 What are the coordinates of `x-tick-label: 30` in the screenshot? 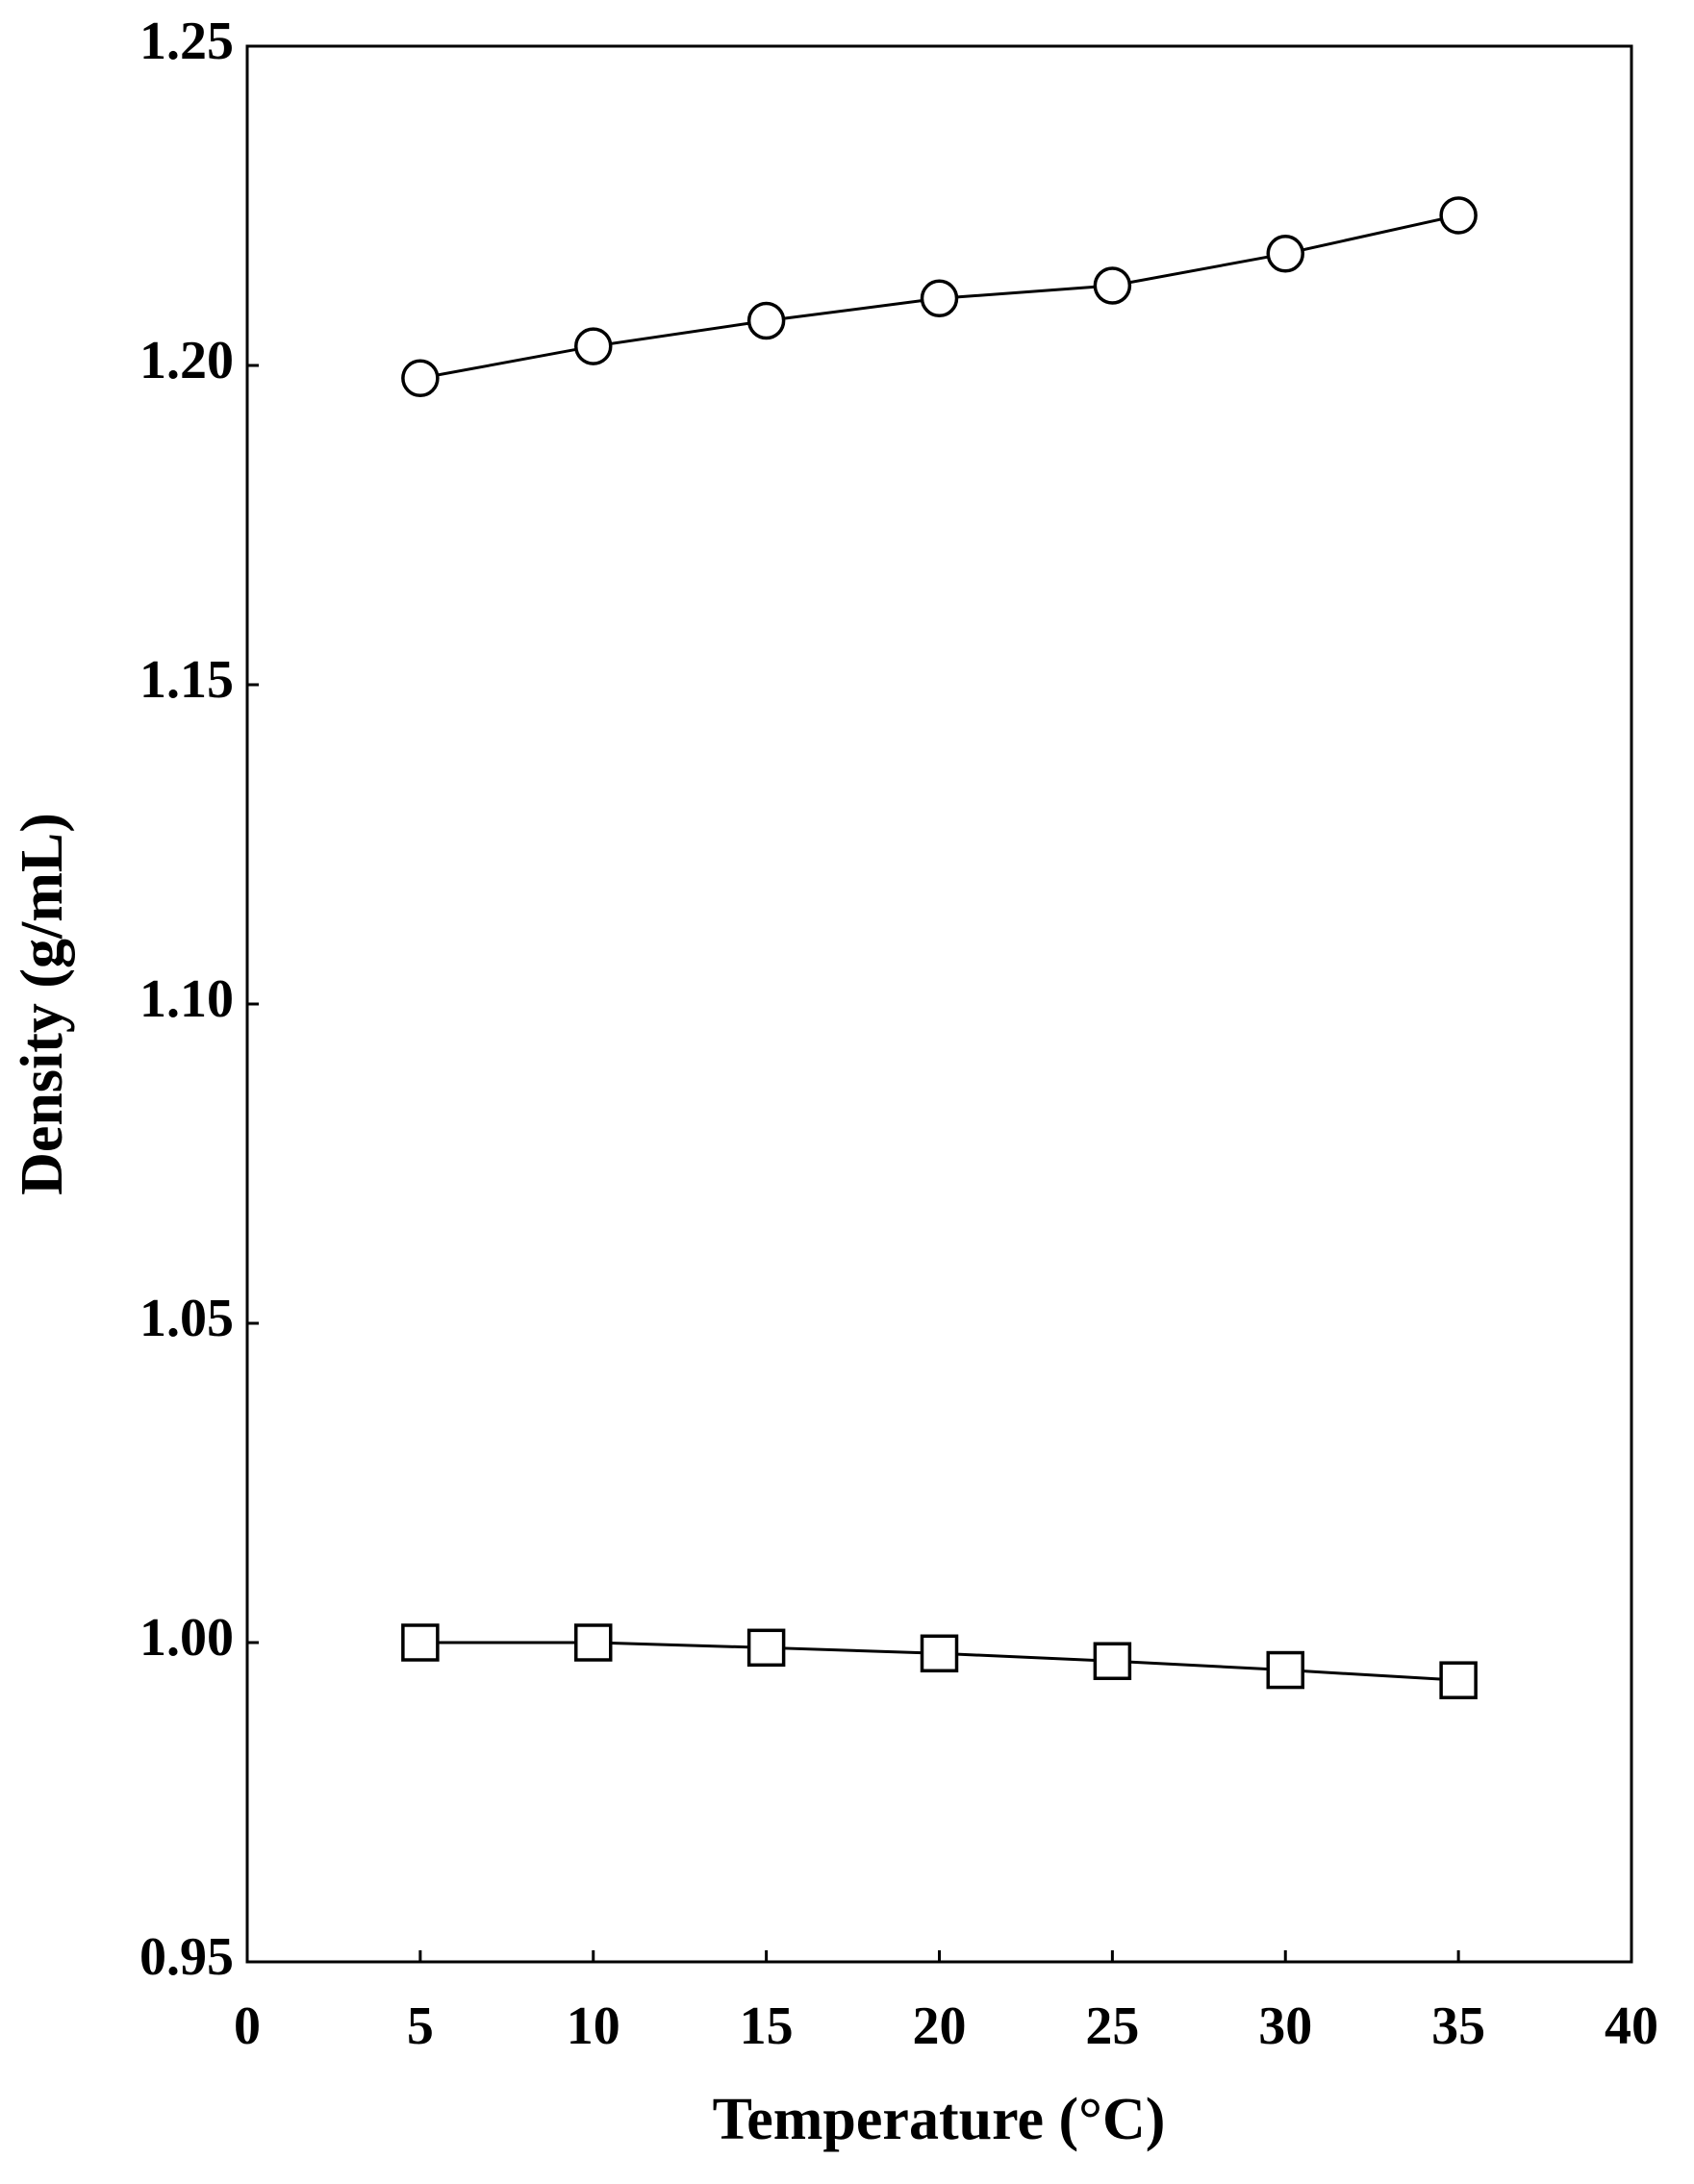 It's located at (1285, 2026).